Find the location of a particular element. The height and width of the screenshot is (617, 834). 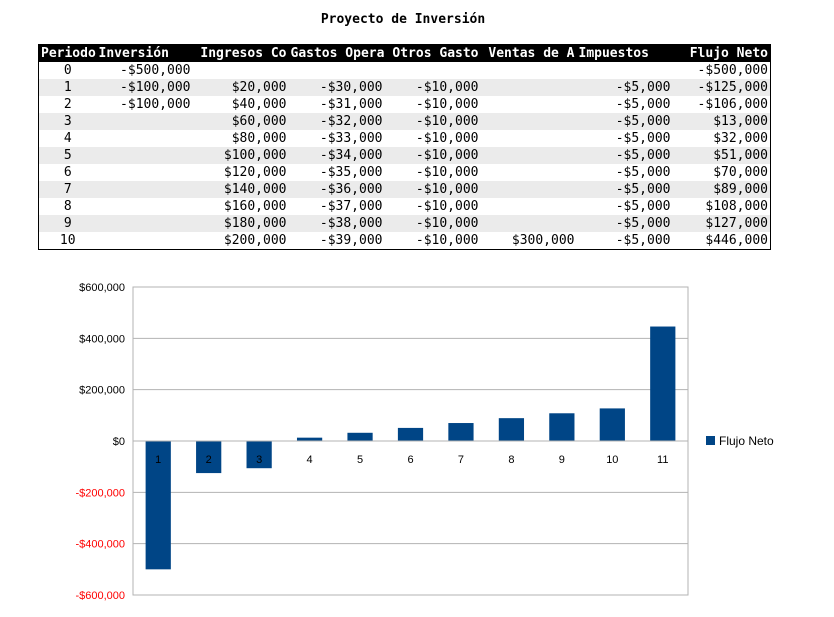

table-row: 6 $120,000 -$35,000 -$10,000 -$5,000 $70,000 is located at coordinates (405, 172).